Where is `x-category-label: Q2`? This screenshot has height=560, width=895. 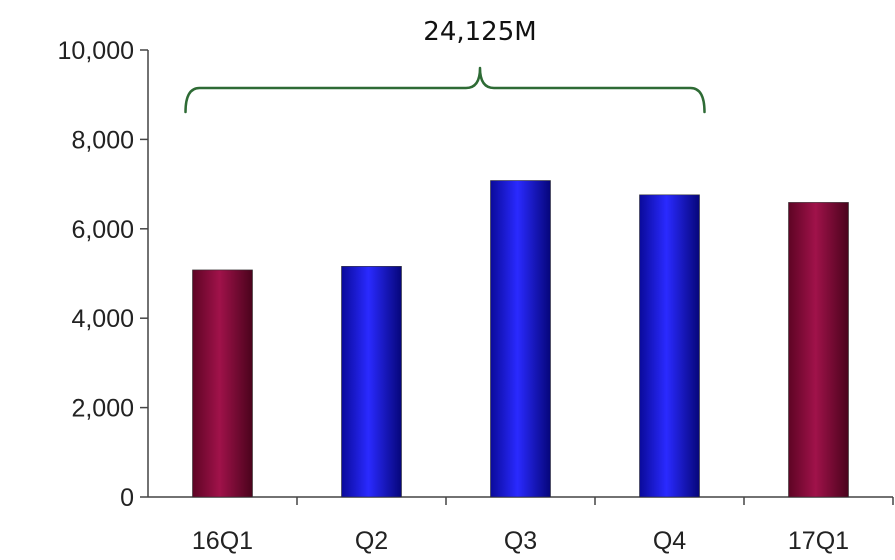
x-category-label: Q2 is located at coordinates (371, 541).